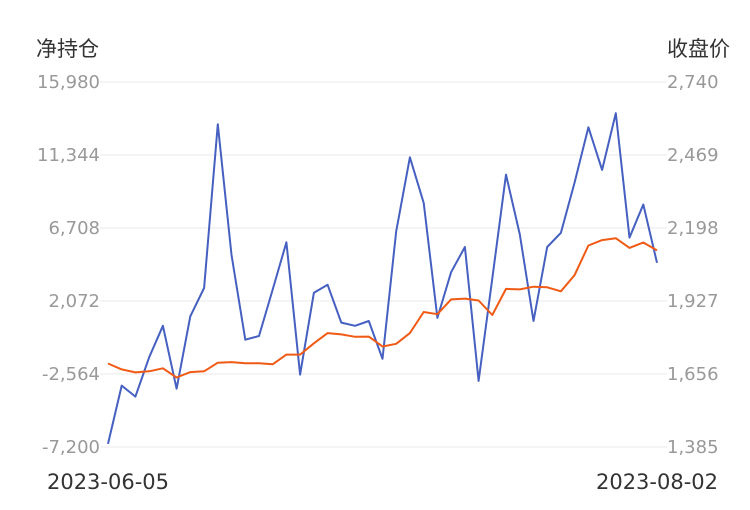 The width and height of the screenshot is (750, 510). I want to click on x-end-label: 2023-08-02, so click(657, 482).